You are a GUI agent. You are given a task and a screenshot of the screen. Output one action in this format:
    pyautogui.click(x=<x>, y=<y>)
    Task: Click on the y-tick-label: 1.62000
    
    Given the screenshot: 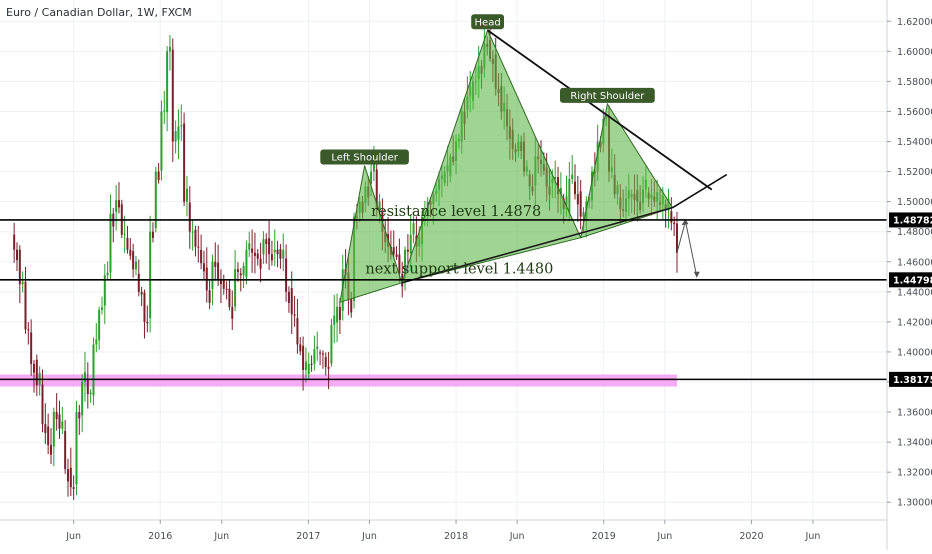 What is the action you would take?
    pyautogui.click(x=914, y=22)
    